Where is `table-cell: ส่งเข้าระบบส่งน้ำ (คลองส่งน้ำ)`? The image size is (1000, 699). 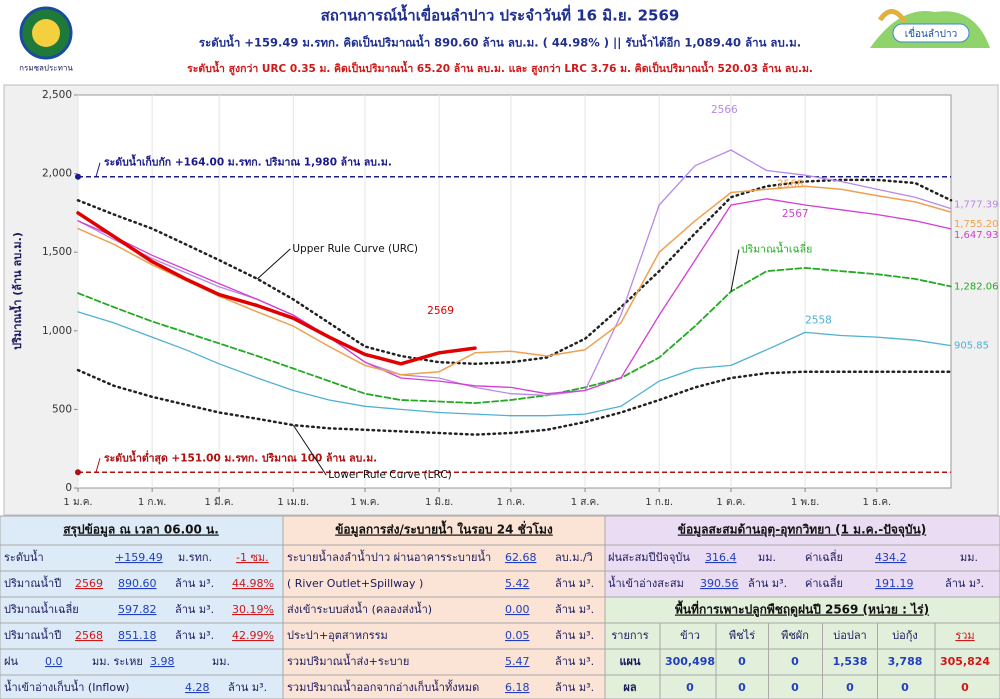
table-cell: ส่งเข้าระบบส่งน้ำ (คลองส่งน้ำ) is located at coordinates (359, 608).